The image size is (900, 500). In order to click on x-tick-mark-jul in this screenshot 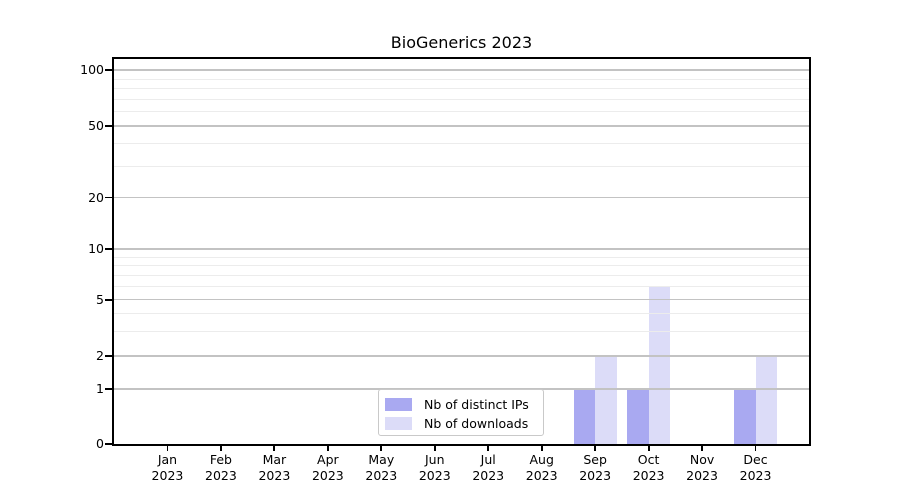, I will do `click(488, 448)`.